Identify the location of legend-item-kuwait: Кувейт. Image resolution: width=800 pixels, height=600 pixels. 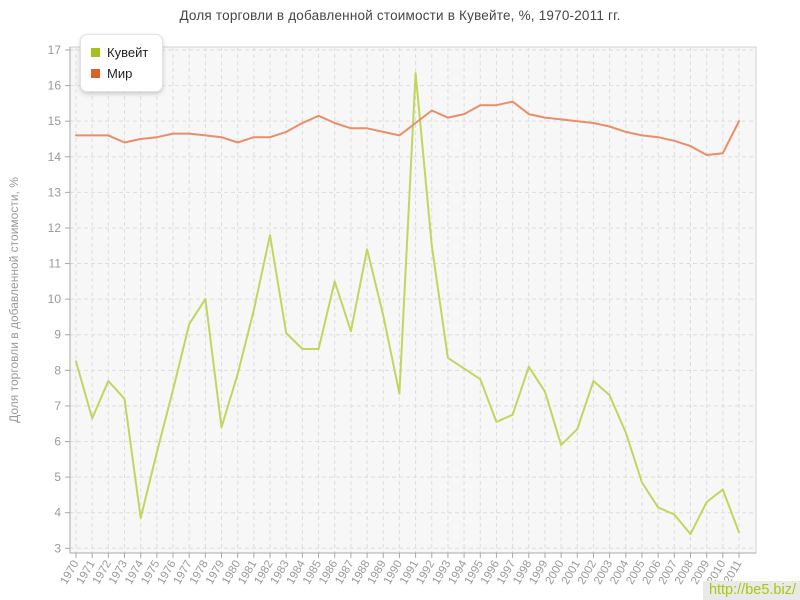
(119, 52).